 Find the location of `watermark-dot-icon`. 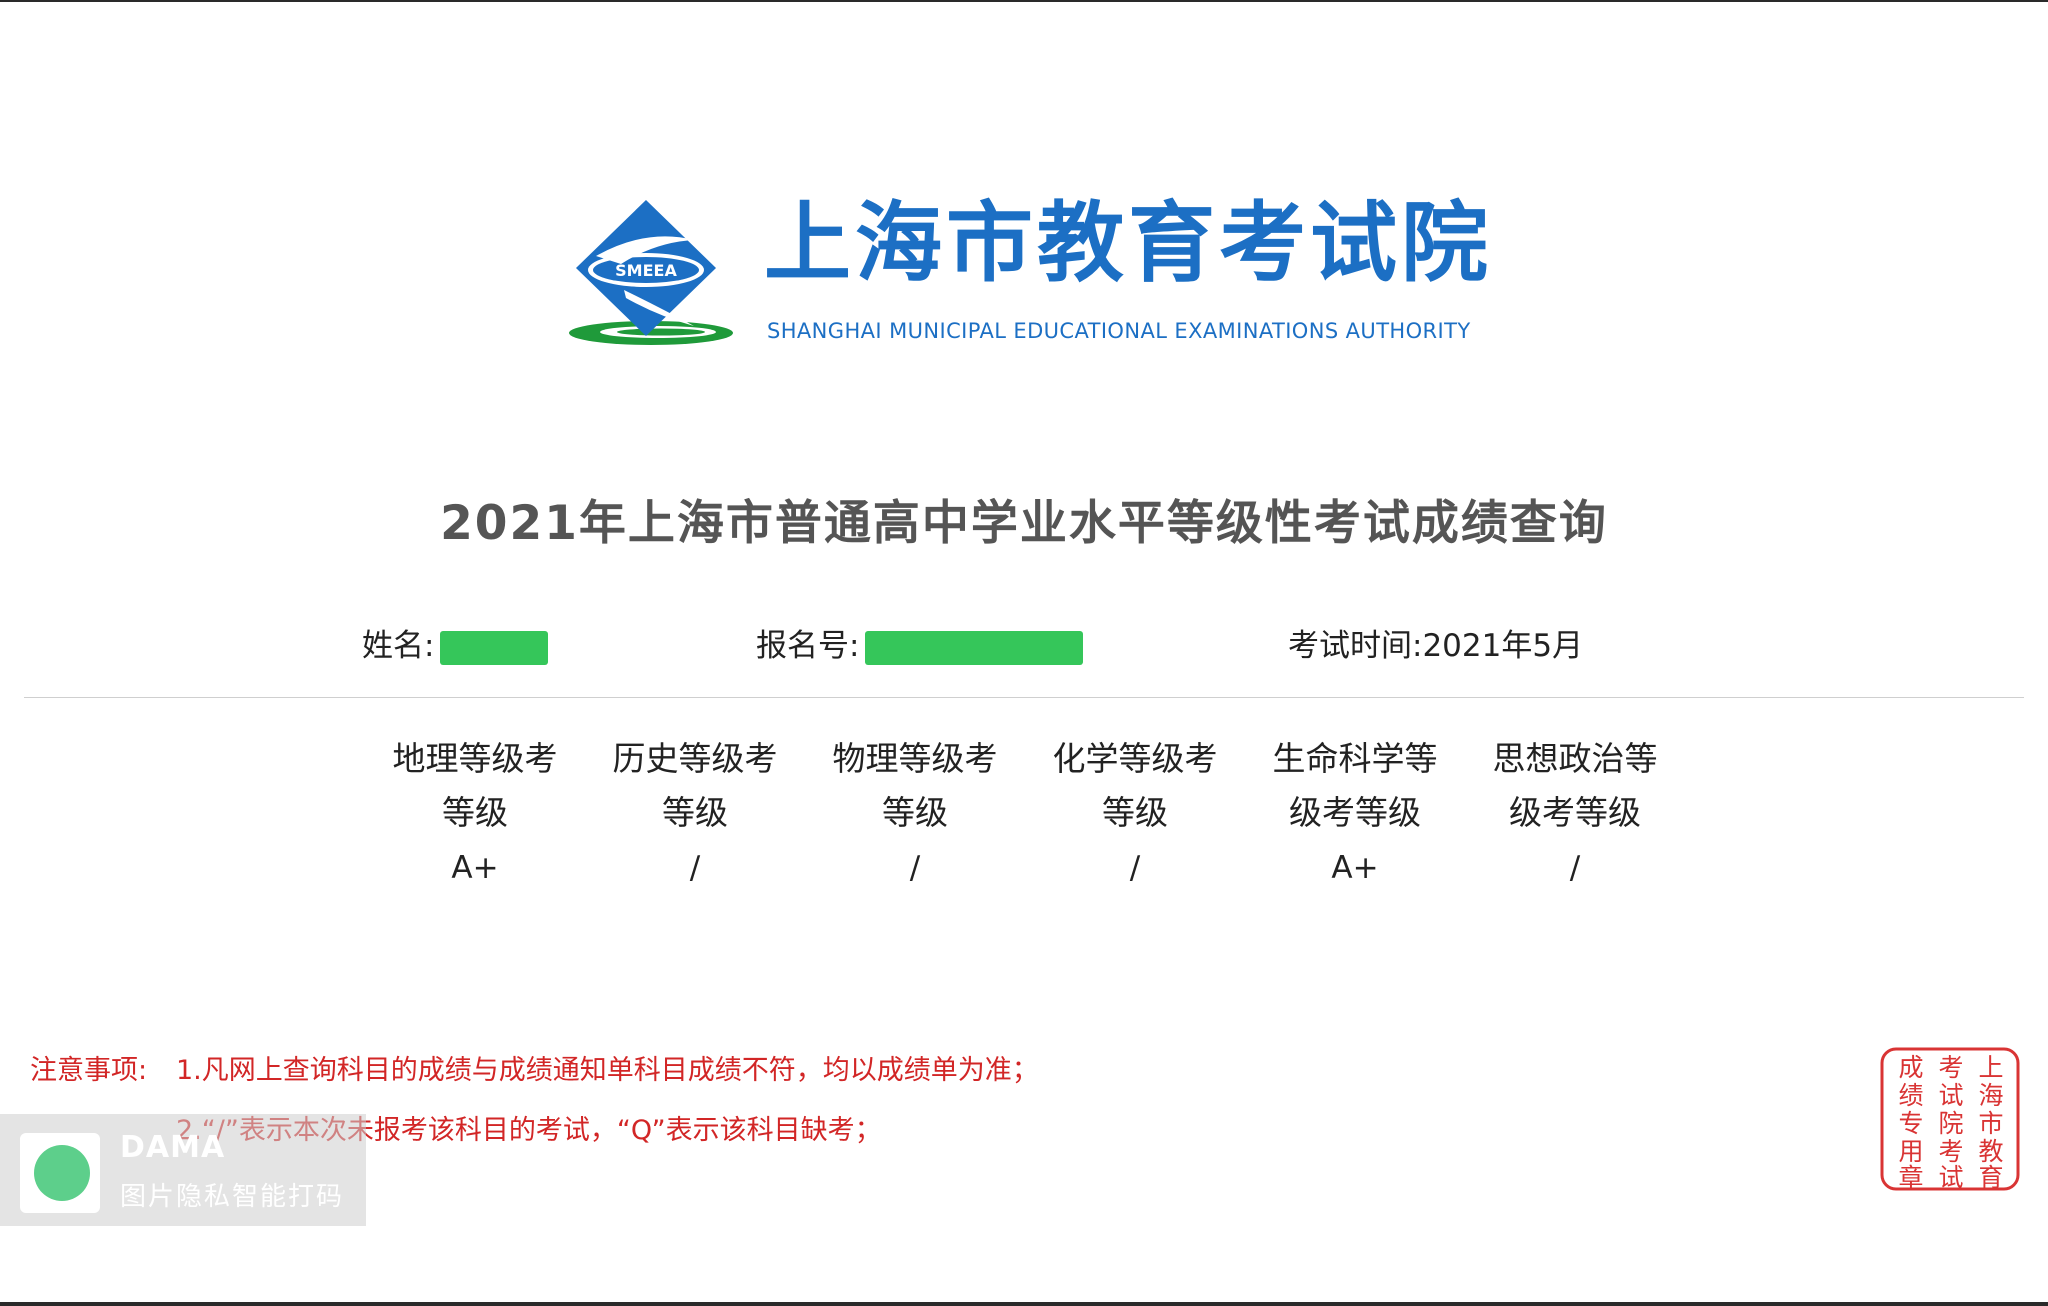

watermark-dot-icon is located at coordinates (62, 1173).